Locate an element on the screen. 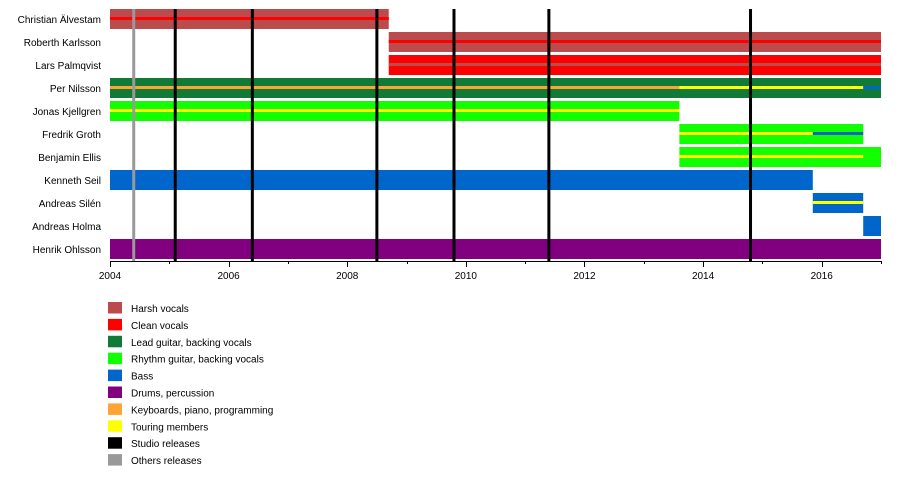 The width and height of the screenshot is (900, 480). x-axis: 2004 2006 2008 2010 2012 2014 2016 is located at coordinates (490, 271).